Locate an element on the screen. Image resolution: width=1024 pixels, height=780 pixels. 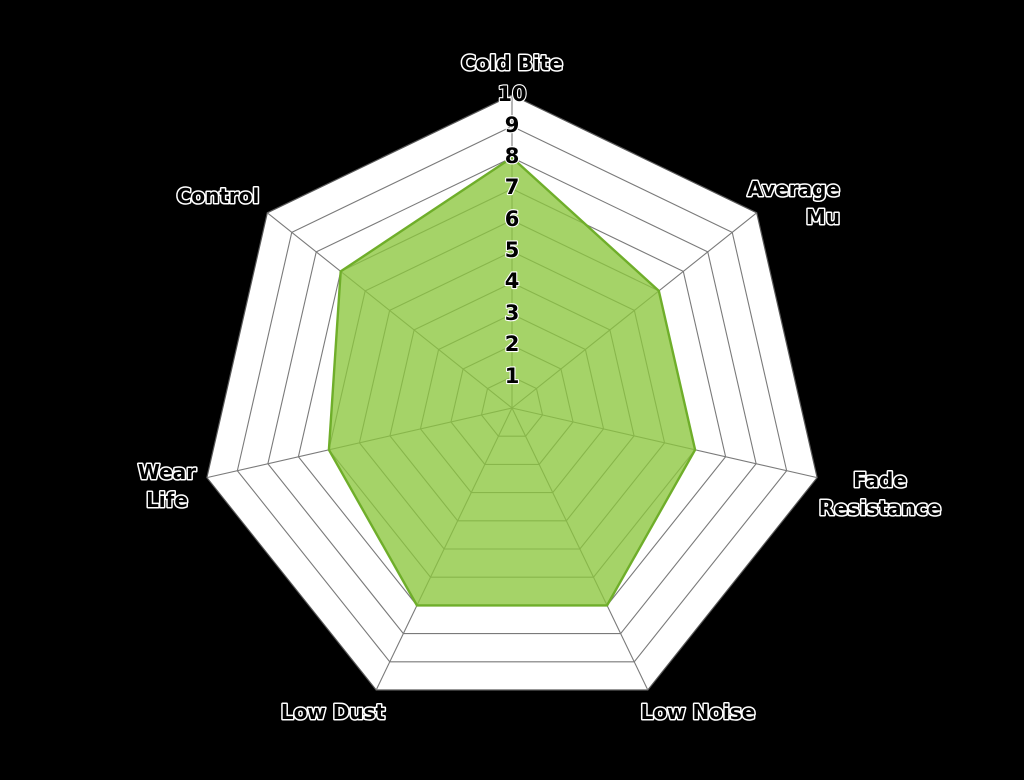
radial-tick-2: 2 is located at coordinates (512, 344).